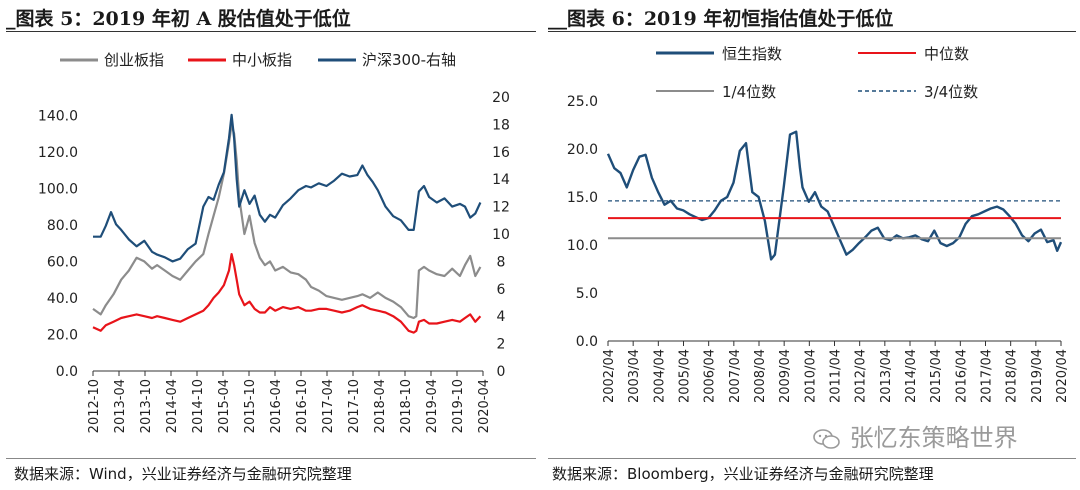  I want to click on watermark-text: 张忆东策略世界, so click(933, 438).